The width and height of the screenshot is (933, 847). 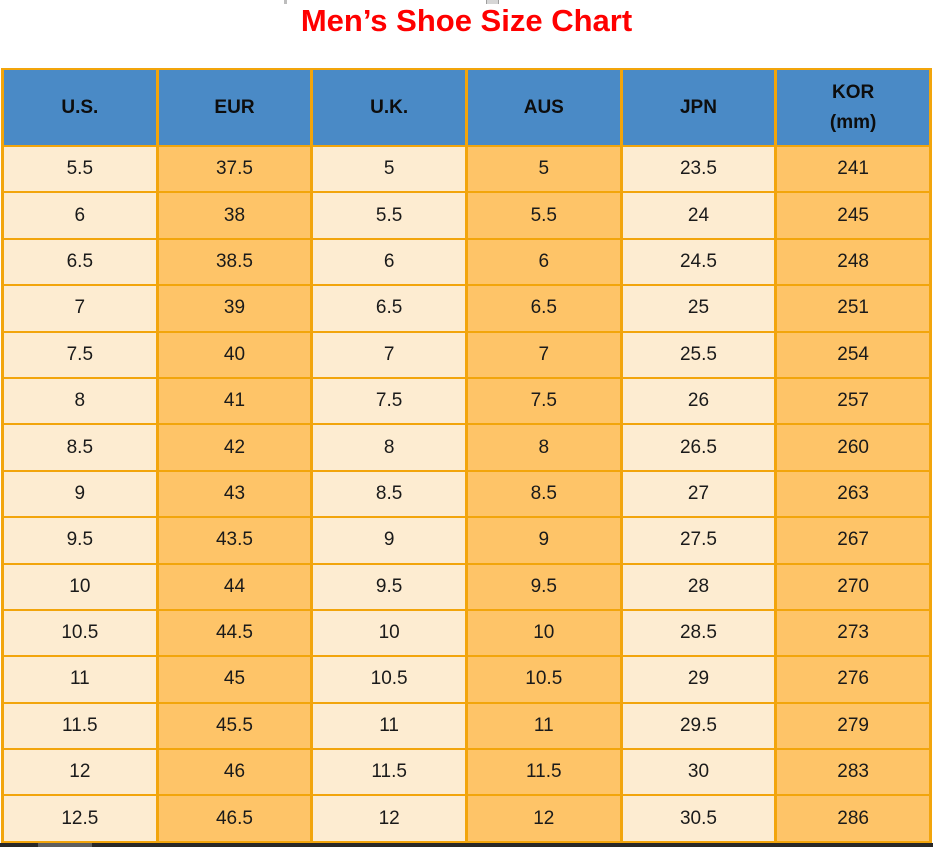 I want to click on table-row: 7 39 6.5 6.5 25 251, so click(x=466, y=308).